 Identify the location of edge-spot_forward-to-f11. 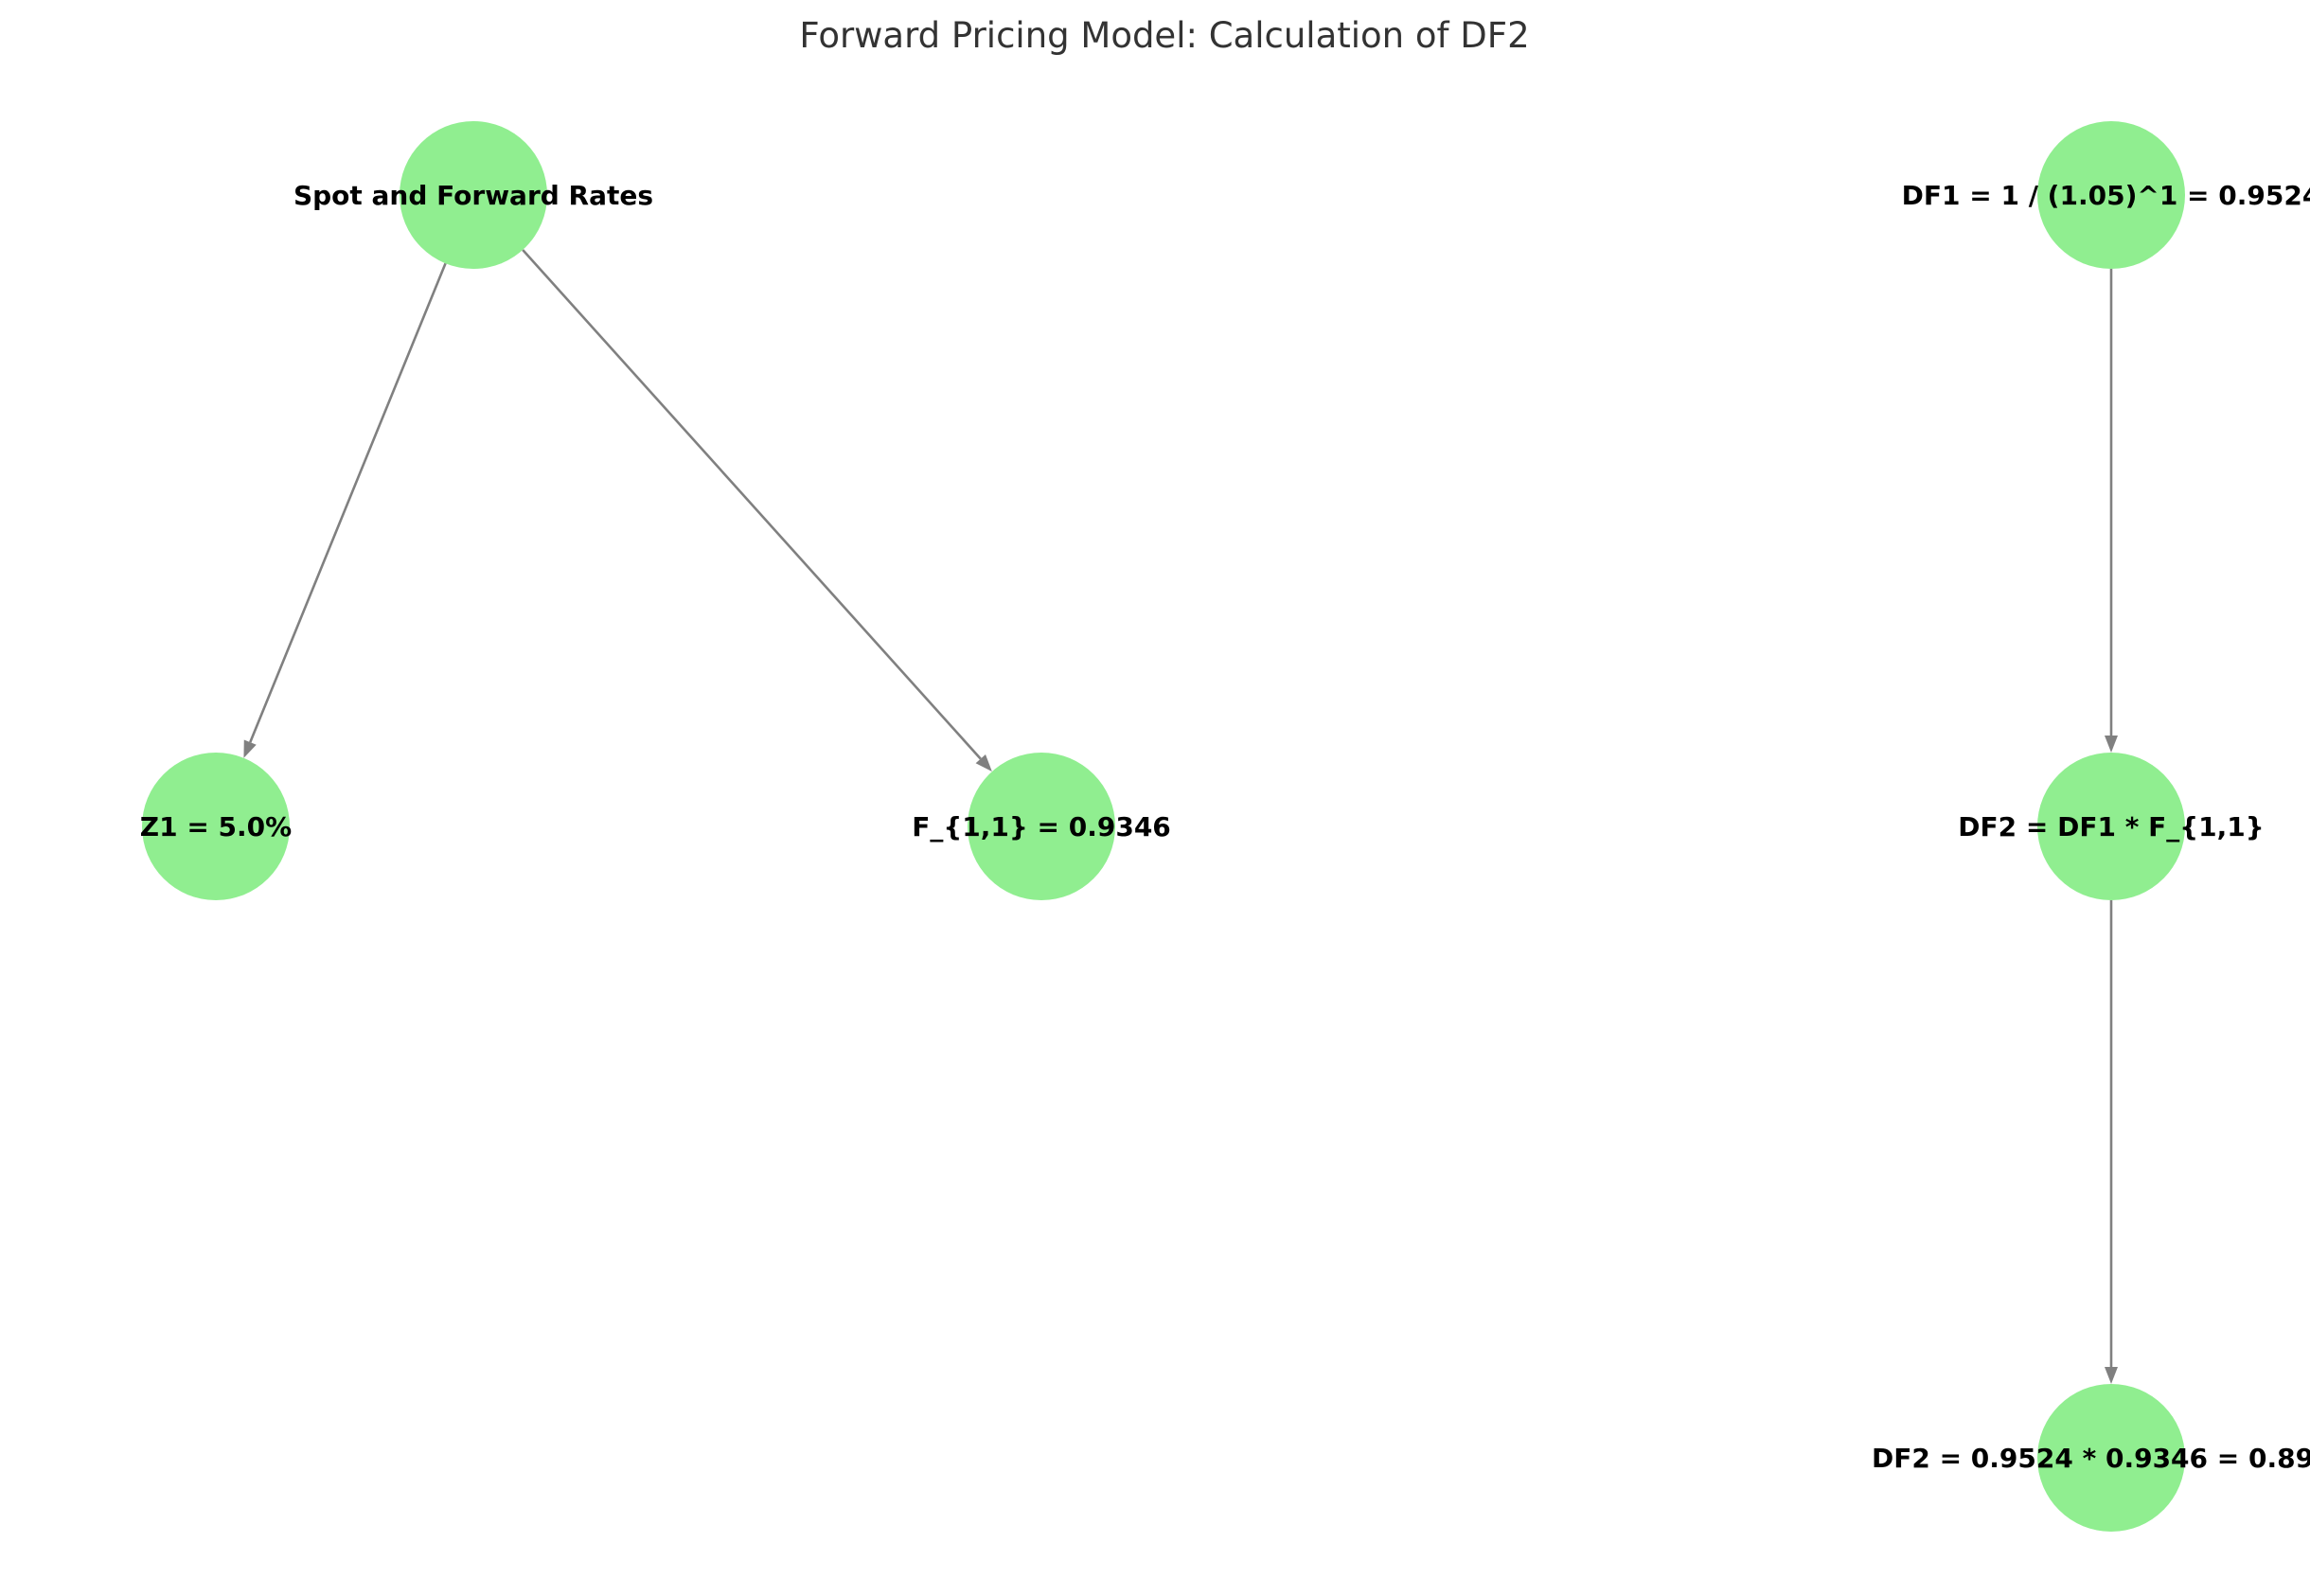
(757, 510).